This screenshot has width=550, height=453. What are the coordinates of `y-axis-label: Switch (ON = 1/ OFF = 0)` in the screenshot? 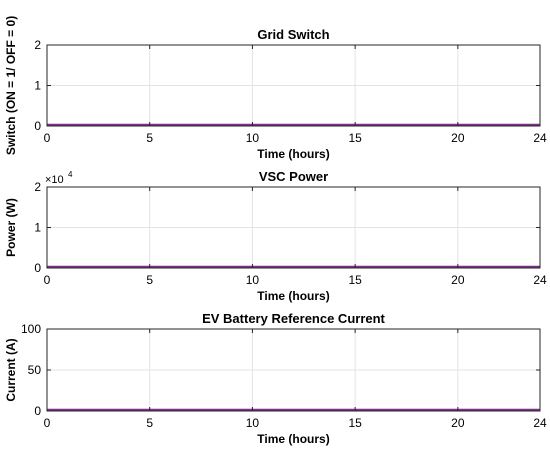 It's located at (11, 85).